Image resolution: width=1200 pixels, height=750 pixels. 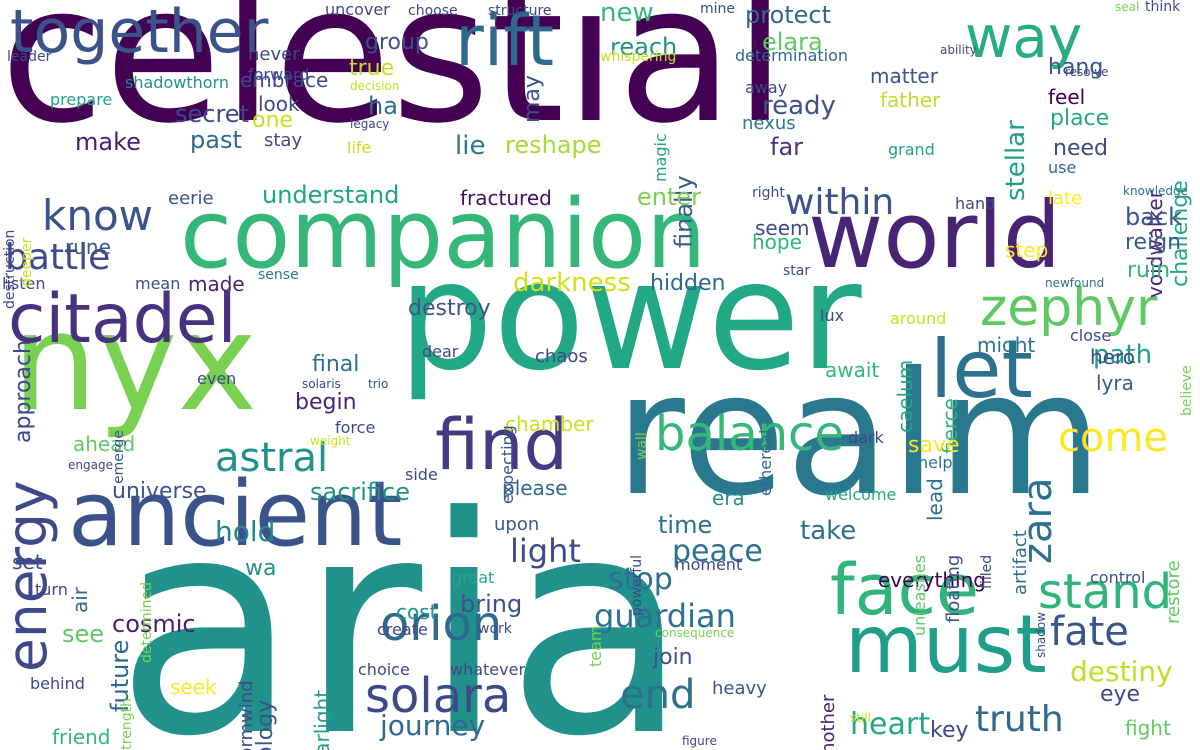 I want to click on word-realm: realm, so click(x=859, y=435).